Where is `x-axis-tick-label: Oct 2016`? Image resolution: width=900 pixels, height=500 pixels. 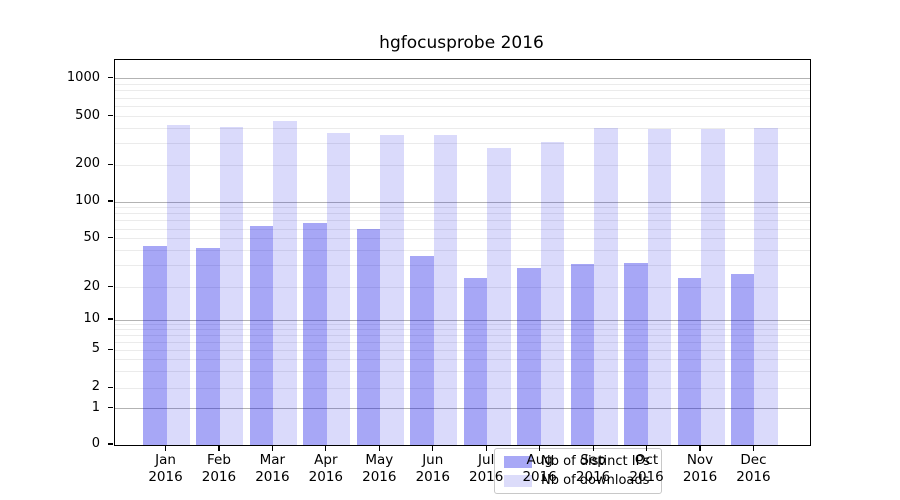 x-axis-tick-label: Oct 2016 is located at coordinates (646, 468).